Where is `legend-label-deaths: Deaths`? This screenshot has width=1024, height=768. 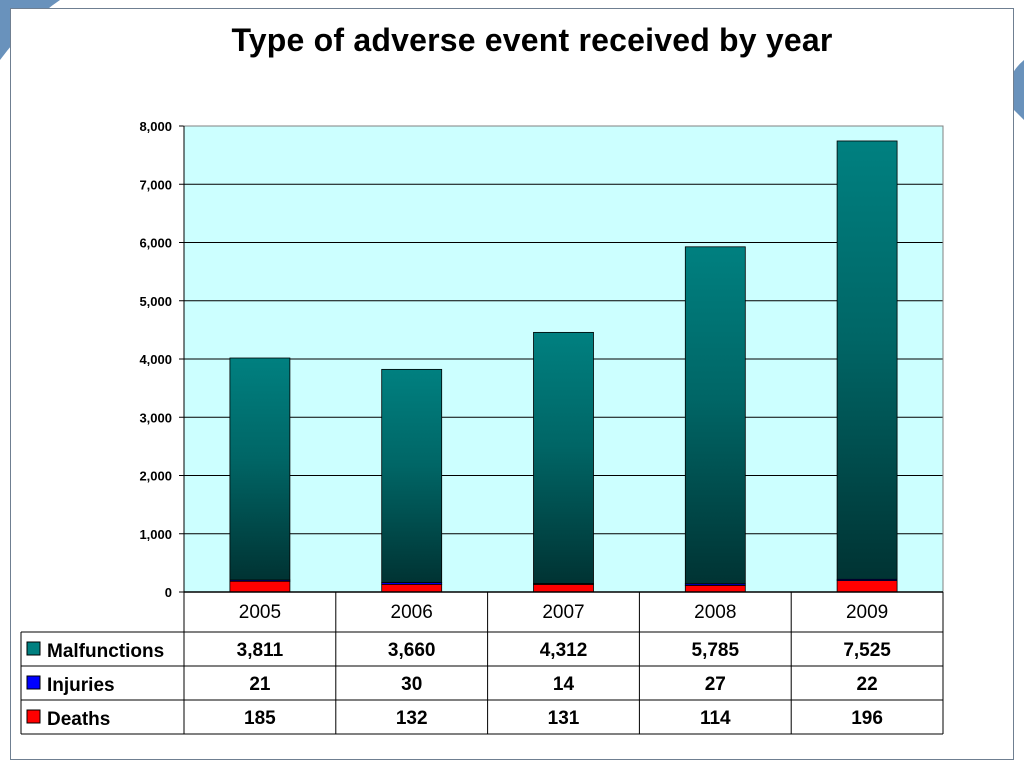 legend-label-deaths: Deaths is located at coordinates (78, 719).